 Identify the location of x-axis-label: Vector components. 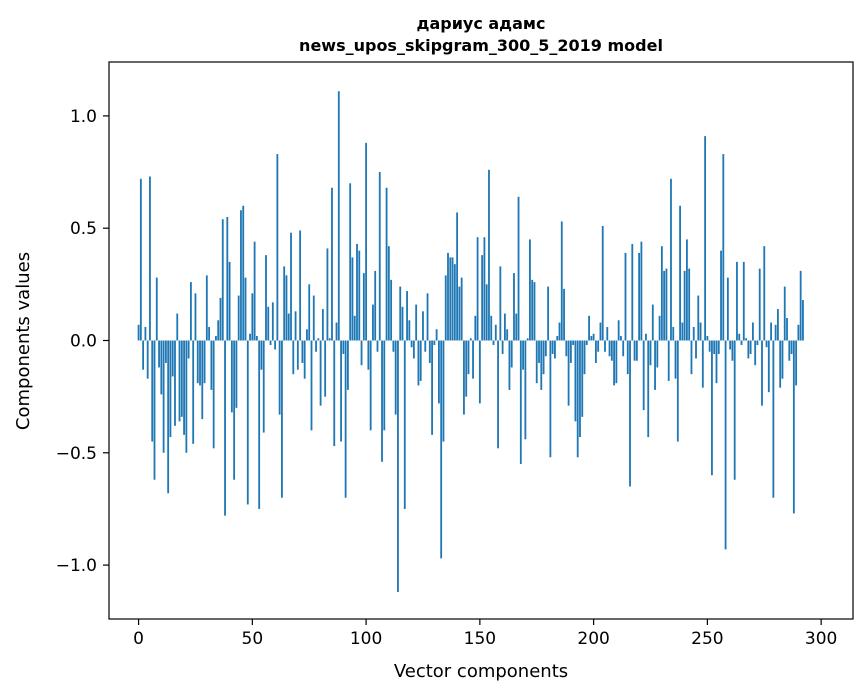
(481, 671).